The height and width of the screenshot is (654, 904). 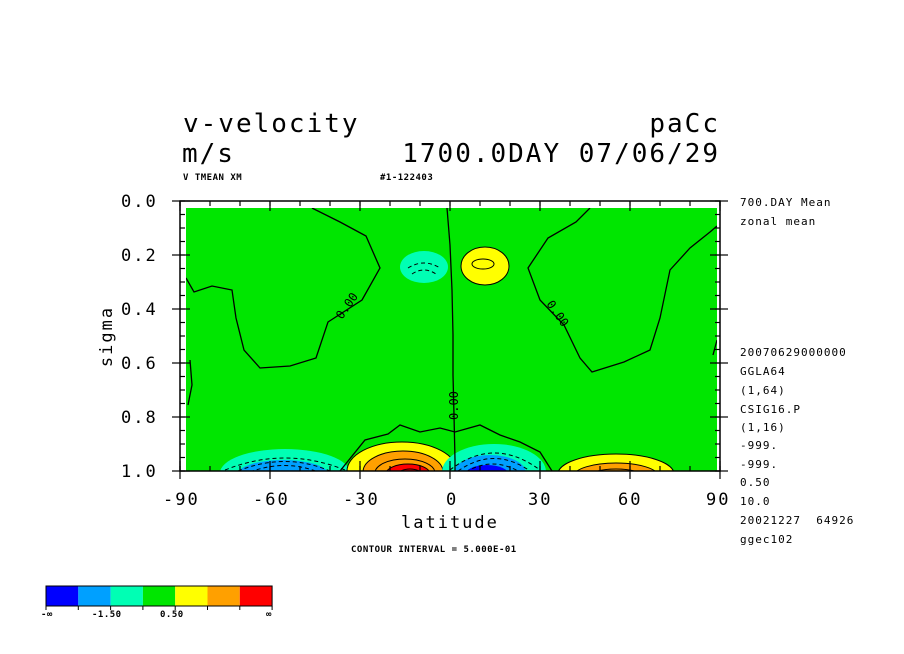 What do you see at coordinates (107, 336) in the screenshot?
I see `y-axis-label: sigma` at bounding box center [107, 336].